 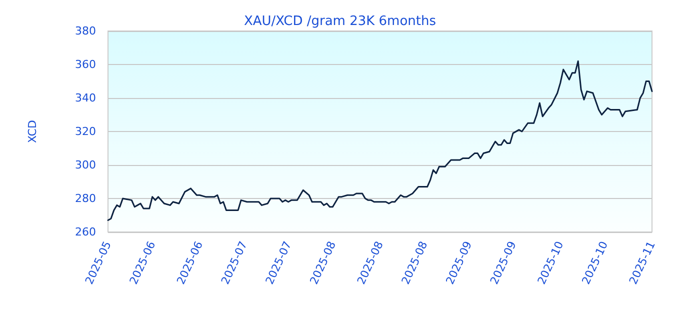 I want to click on y-tick-label: 260, so click(x=85, y=232).